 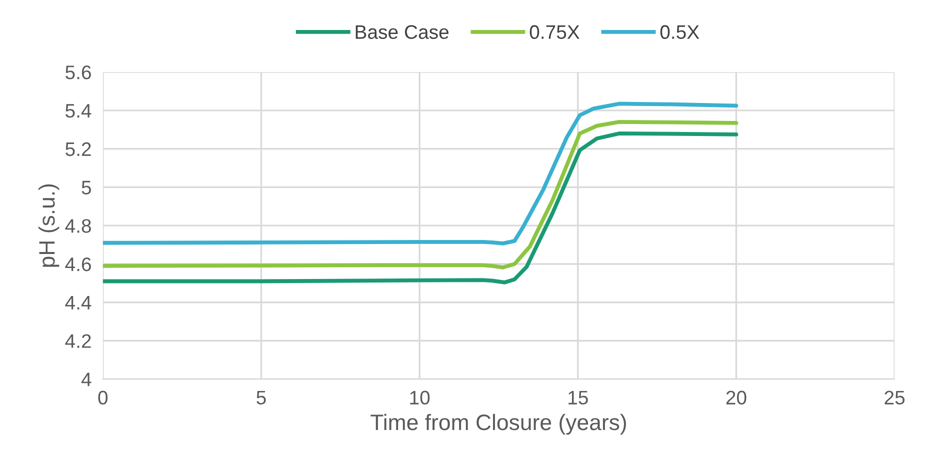 What do you see at coordinates (86, 379) in the screenshot?
I see `y-tick-label: 4` at bounding box center [86, 379].